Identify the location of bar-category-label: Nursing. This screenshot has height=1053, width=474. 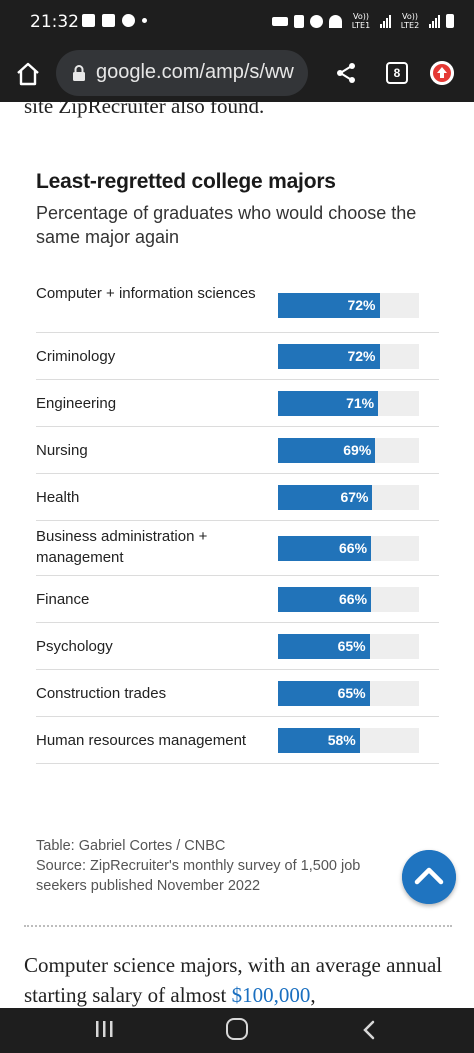
(62, 450).